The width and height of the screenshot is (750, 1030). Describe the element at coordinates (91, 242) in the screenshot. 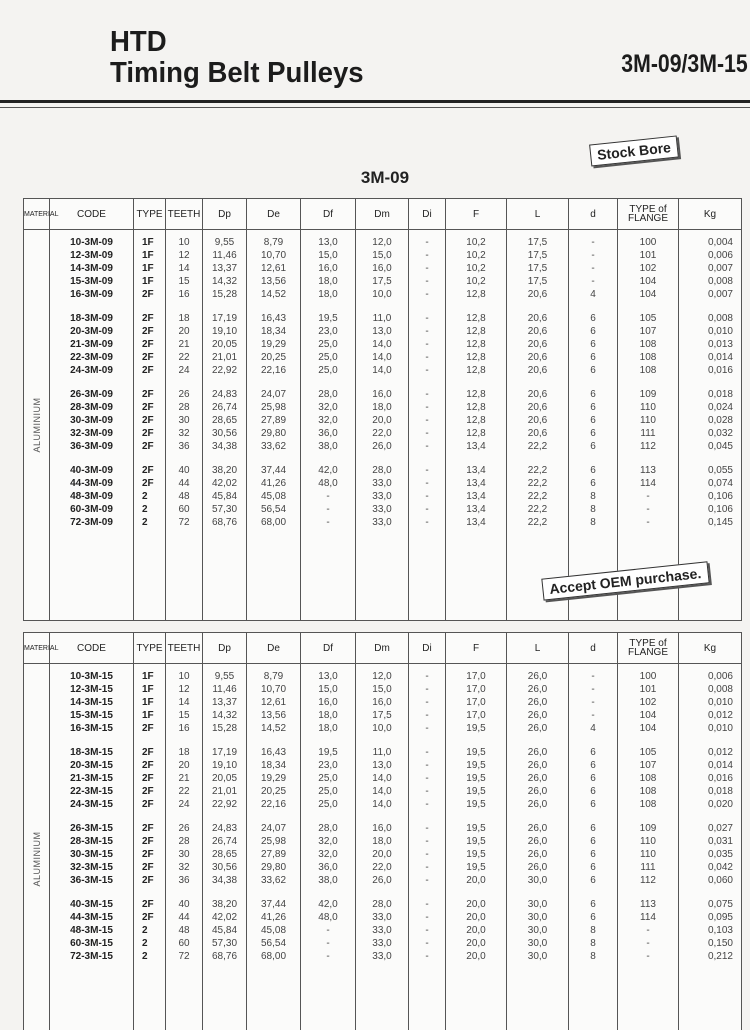

I see `cell-code: 10-3M-09` at that location.